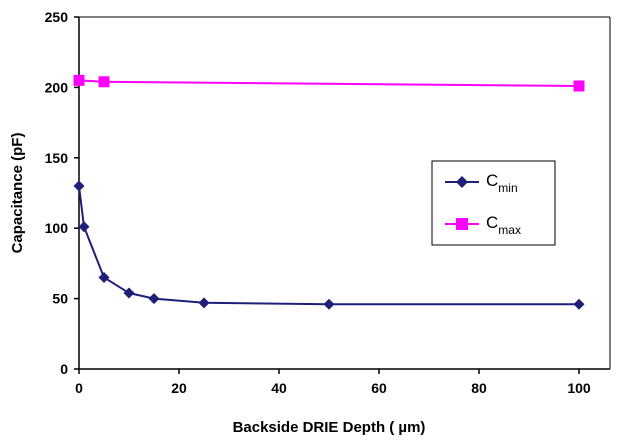  I want to click on legend: Cmin Cmax, so click(493, 203).